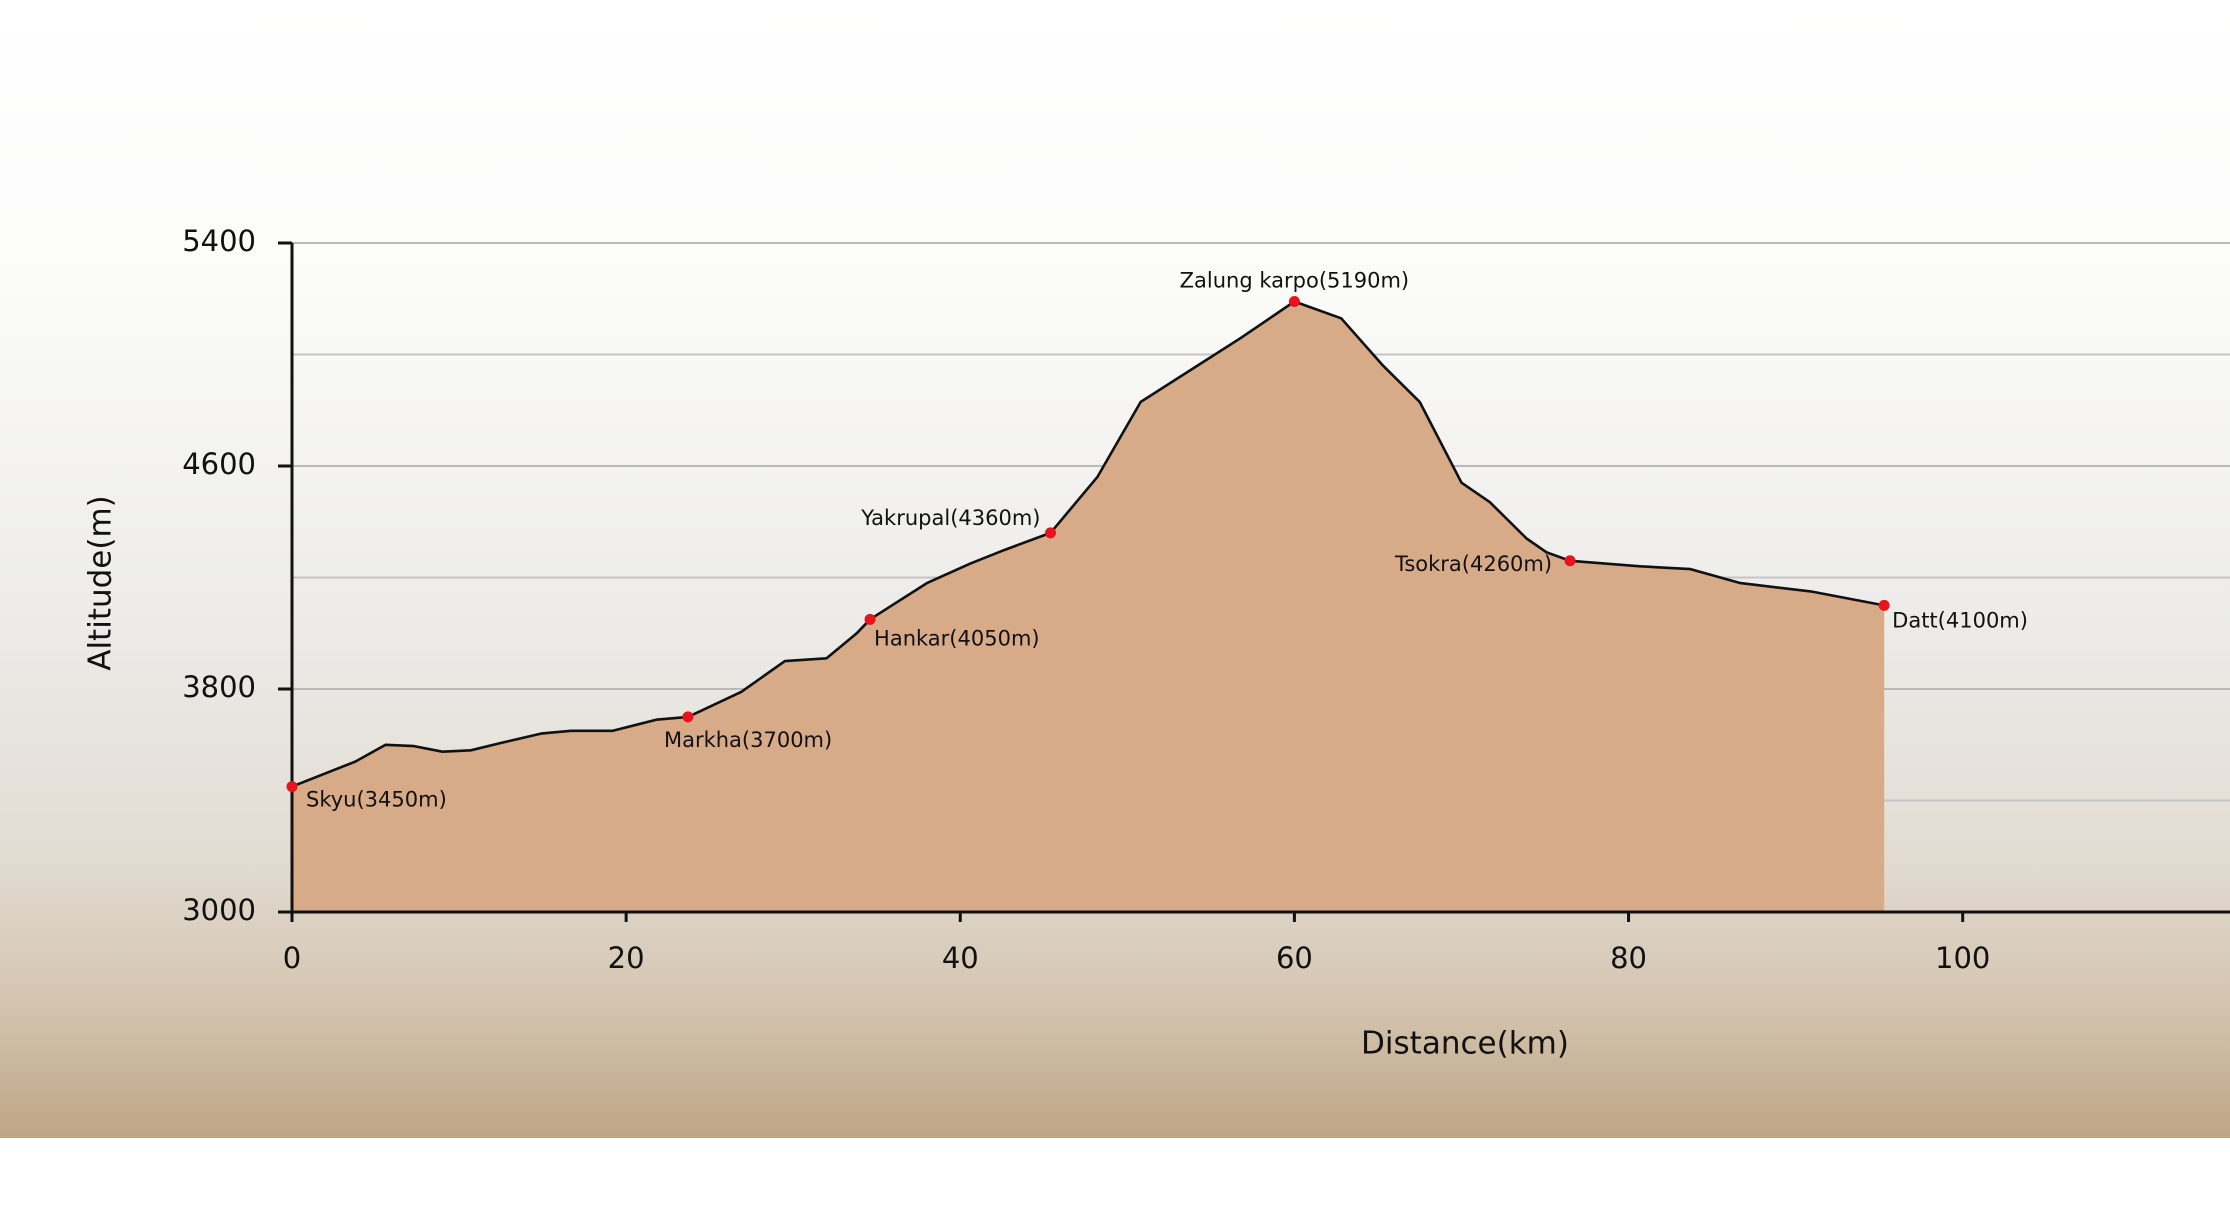  What do you see at coordinates (292, 958) in the screenshot?
I see `x-tick-label: 0` at bounding box center [292, 958].